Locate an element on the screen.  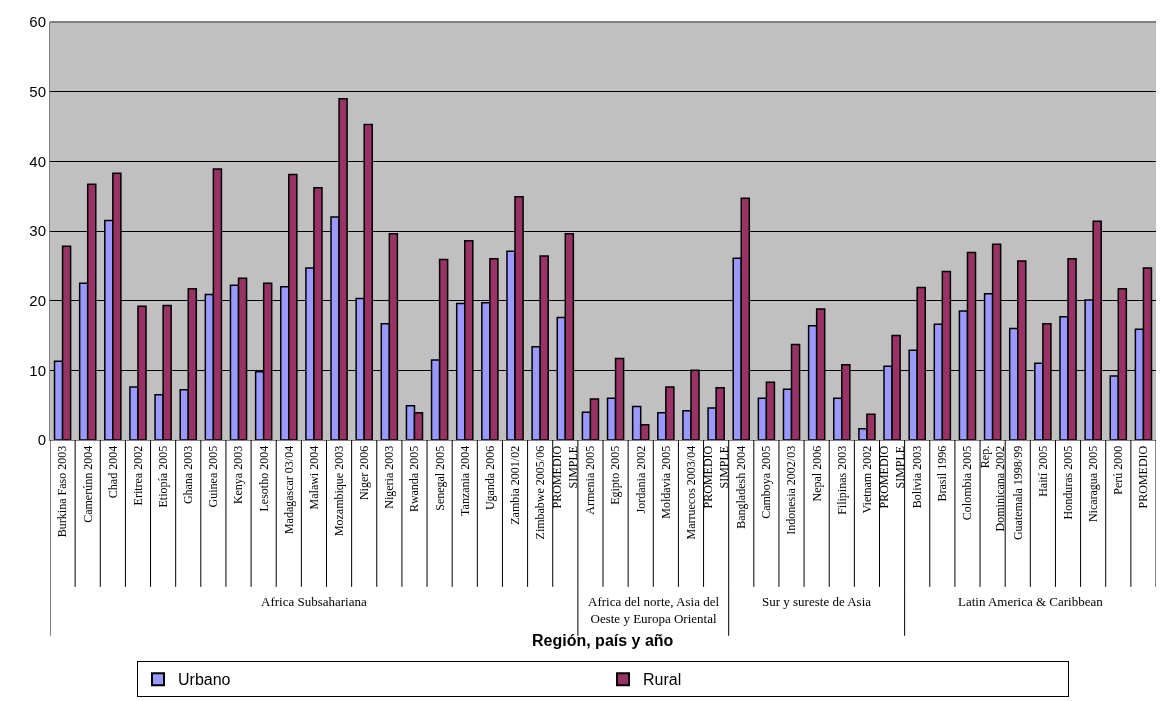
x-tick-label: Bolivia 2003 is located at coordinates (917, 477).